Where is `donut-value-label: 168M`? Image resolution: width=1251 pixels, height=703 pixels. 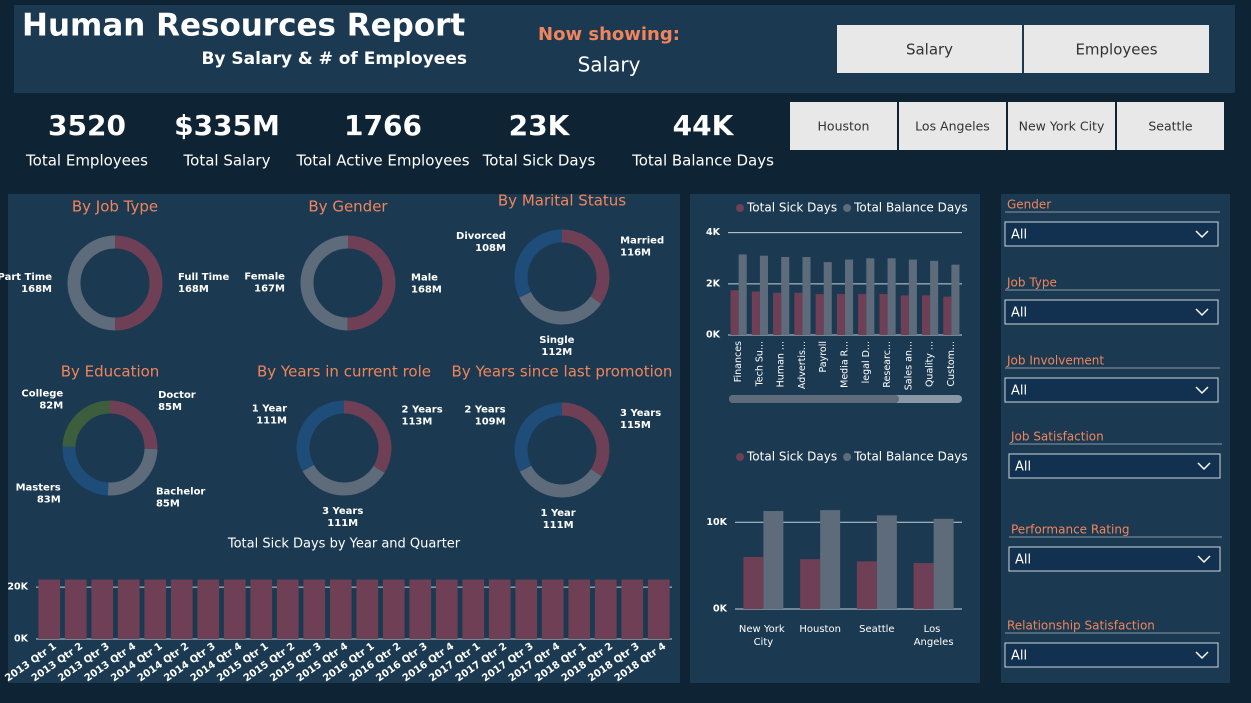 donut-value-label: 168M is located at coordinates (36, 289).